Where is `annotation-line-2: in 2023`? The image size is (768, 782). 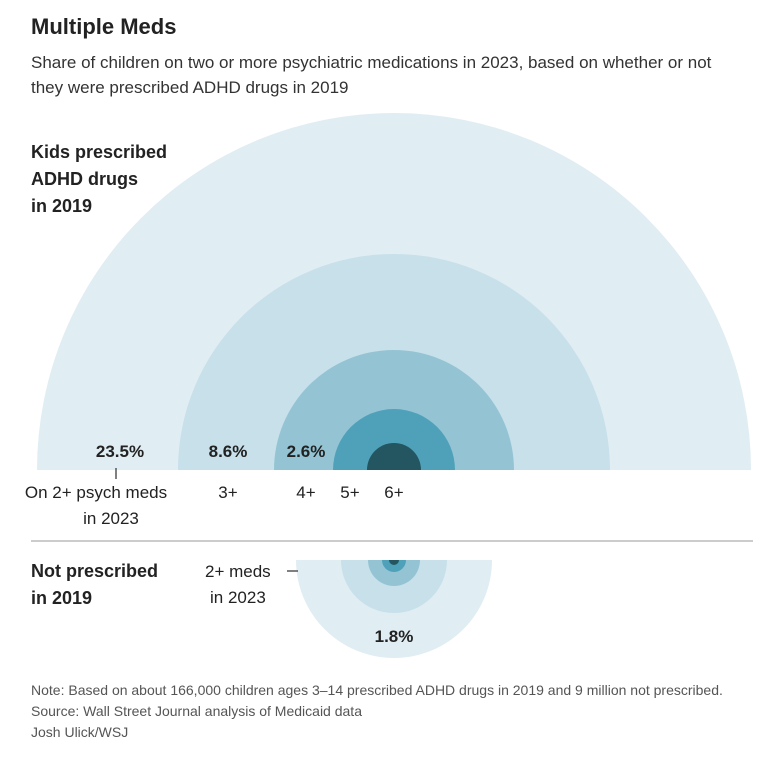 annotation-line-2: in 2023 is located at coordinates (238, 597).